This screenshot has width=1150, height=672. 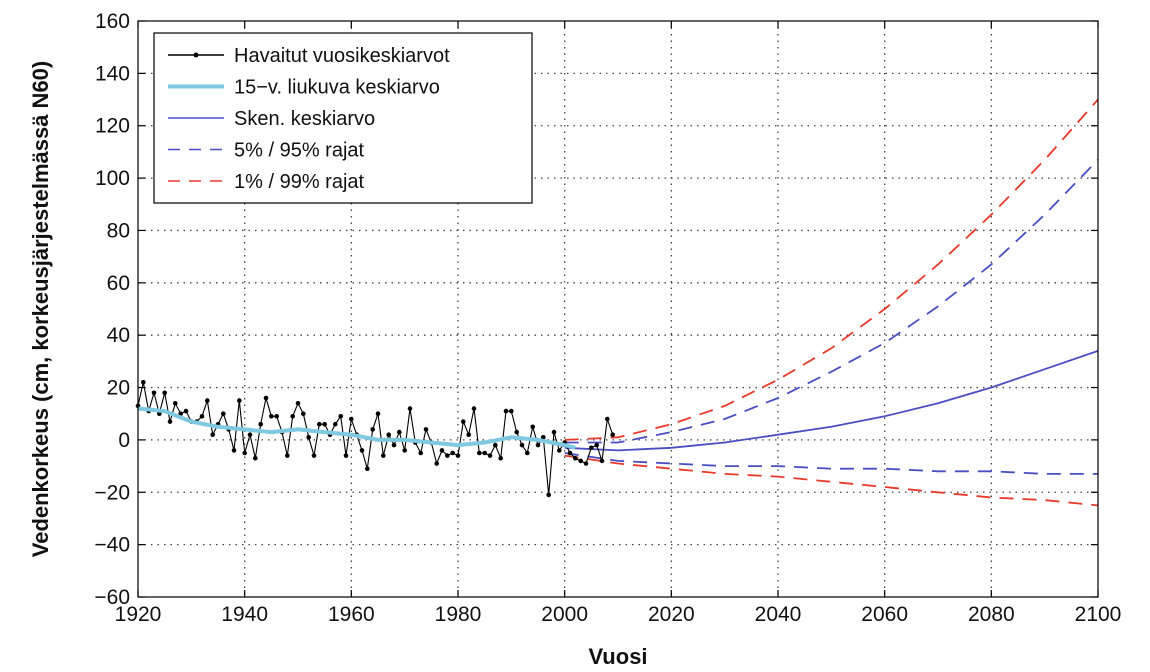 I want to click on x-tick-label: 2000, so click(x=564, y=614).